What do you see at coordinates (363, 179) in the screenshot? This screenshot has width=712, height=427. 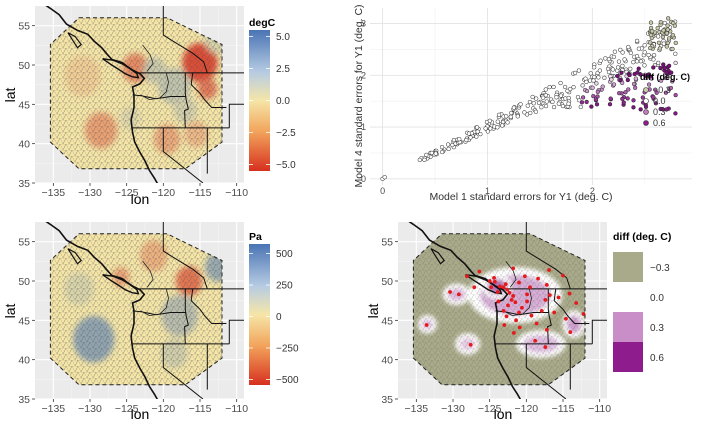 I see `y-tick-label: 0` at bounding box center [363, 179].